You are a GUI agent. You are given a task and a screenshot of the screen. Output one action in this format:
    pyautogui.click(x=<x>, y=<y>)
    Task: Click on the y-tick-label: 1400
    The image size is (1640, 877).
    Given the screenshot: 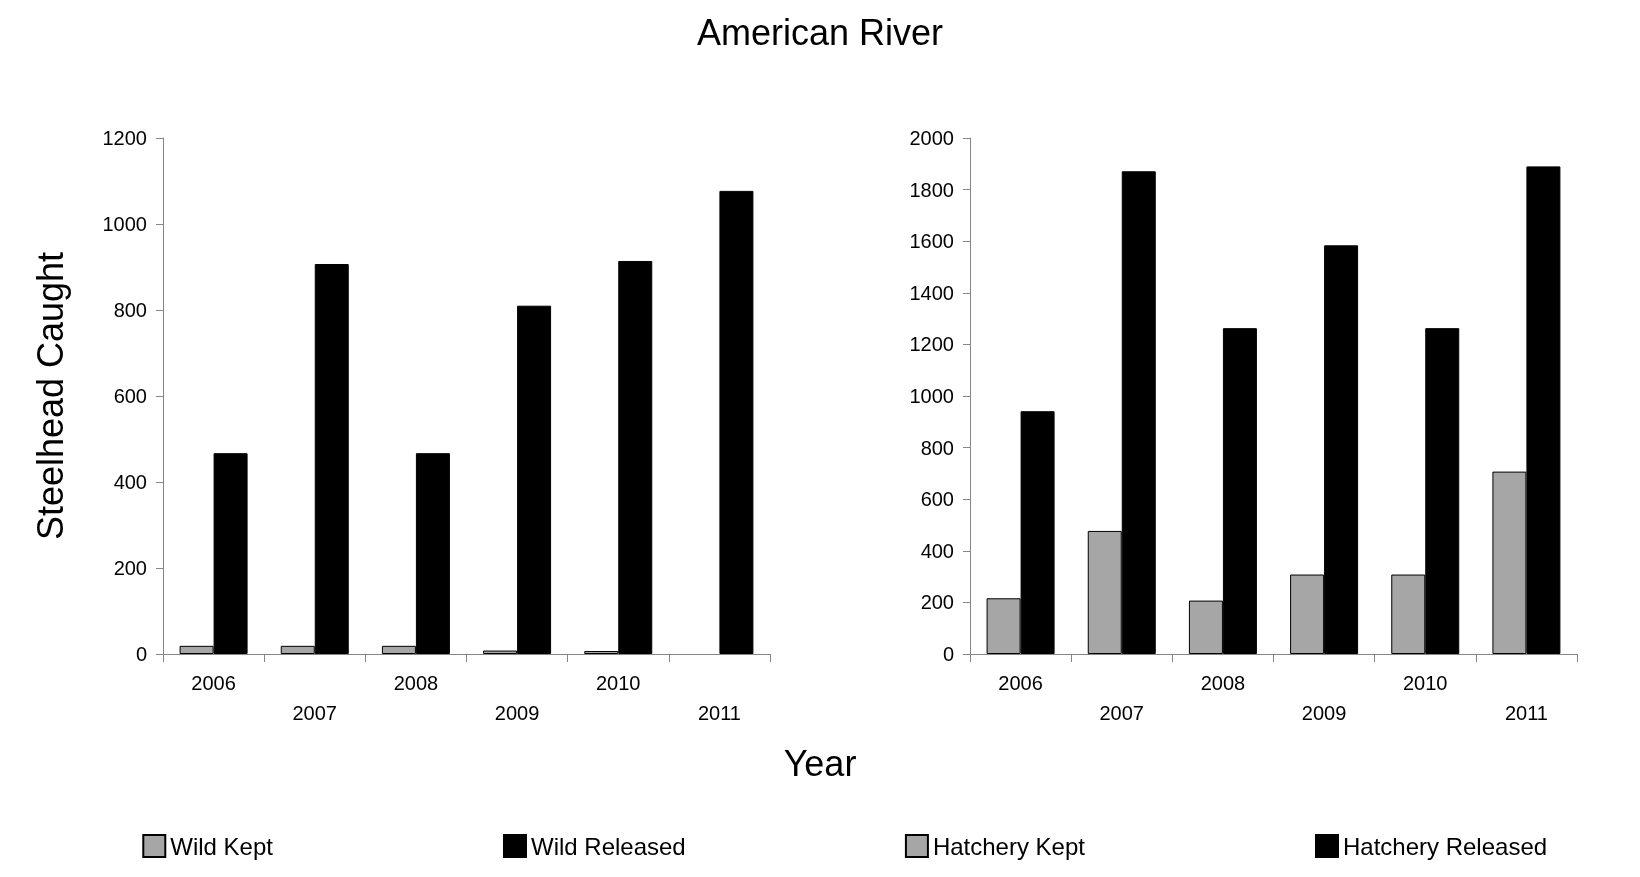 What is the action you would take?
    pyautogui.click(x=931, y=292)
    